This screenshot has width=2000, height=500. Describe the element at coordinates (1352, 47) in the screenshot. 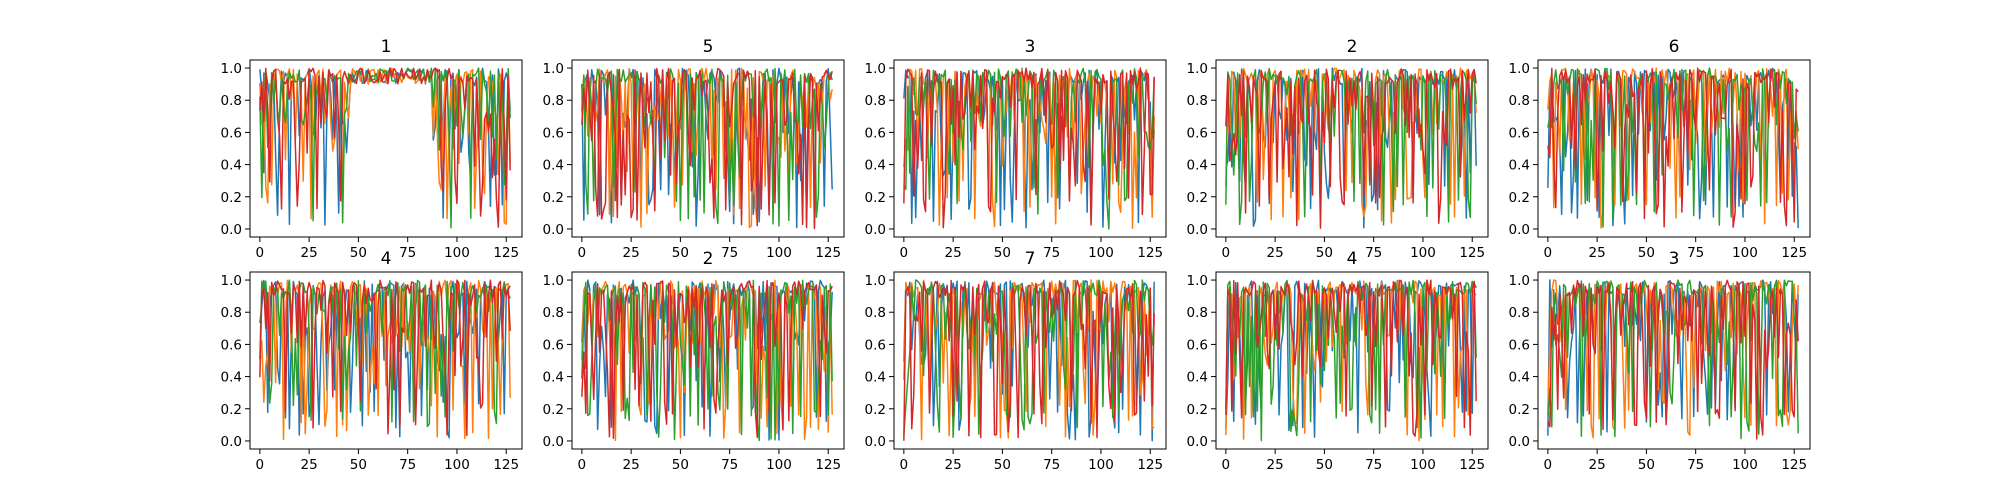

I see `subplot-title: 2` at that location.